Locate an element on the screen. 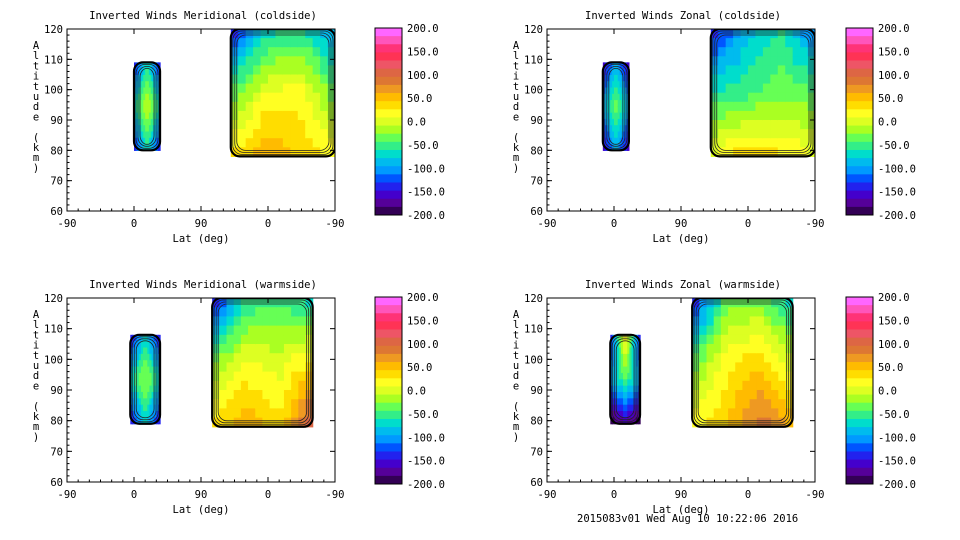 Image resolution: width=960 pixels, height=540 pixels. colorbar-label: -100.0 is located at coordinates (426, 169).